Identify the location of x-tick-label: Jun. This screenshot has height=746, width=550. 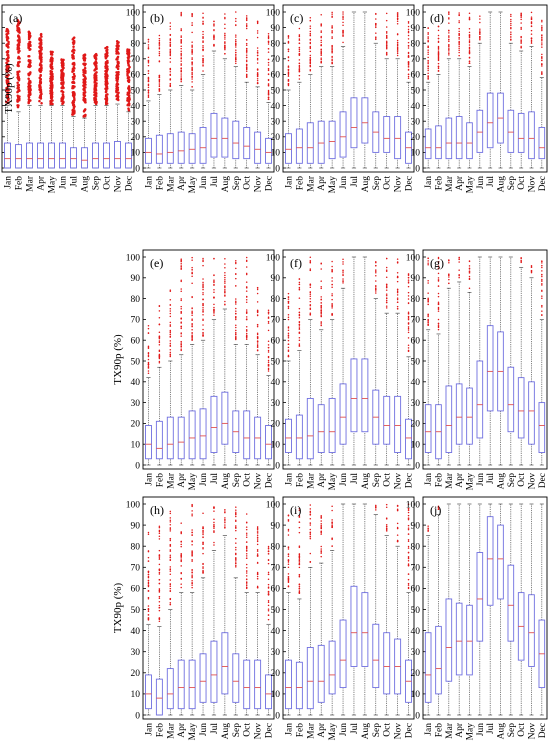
(64, 182).